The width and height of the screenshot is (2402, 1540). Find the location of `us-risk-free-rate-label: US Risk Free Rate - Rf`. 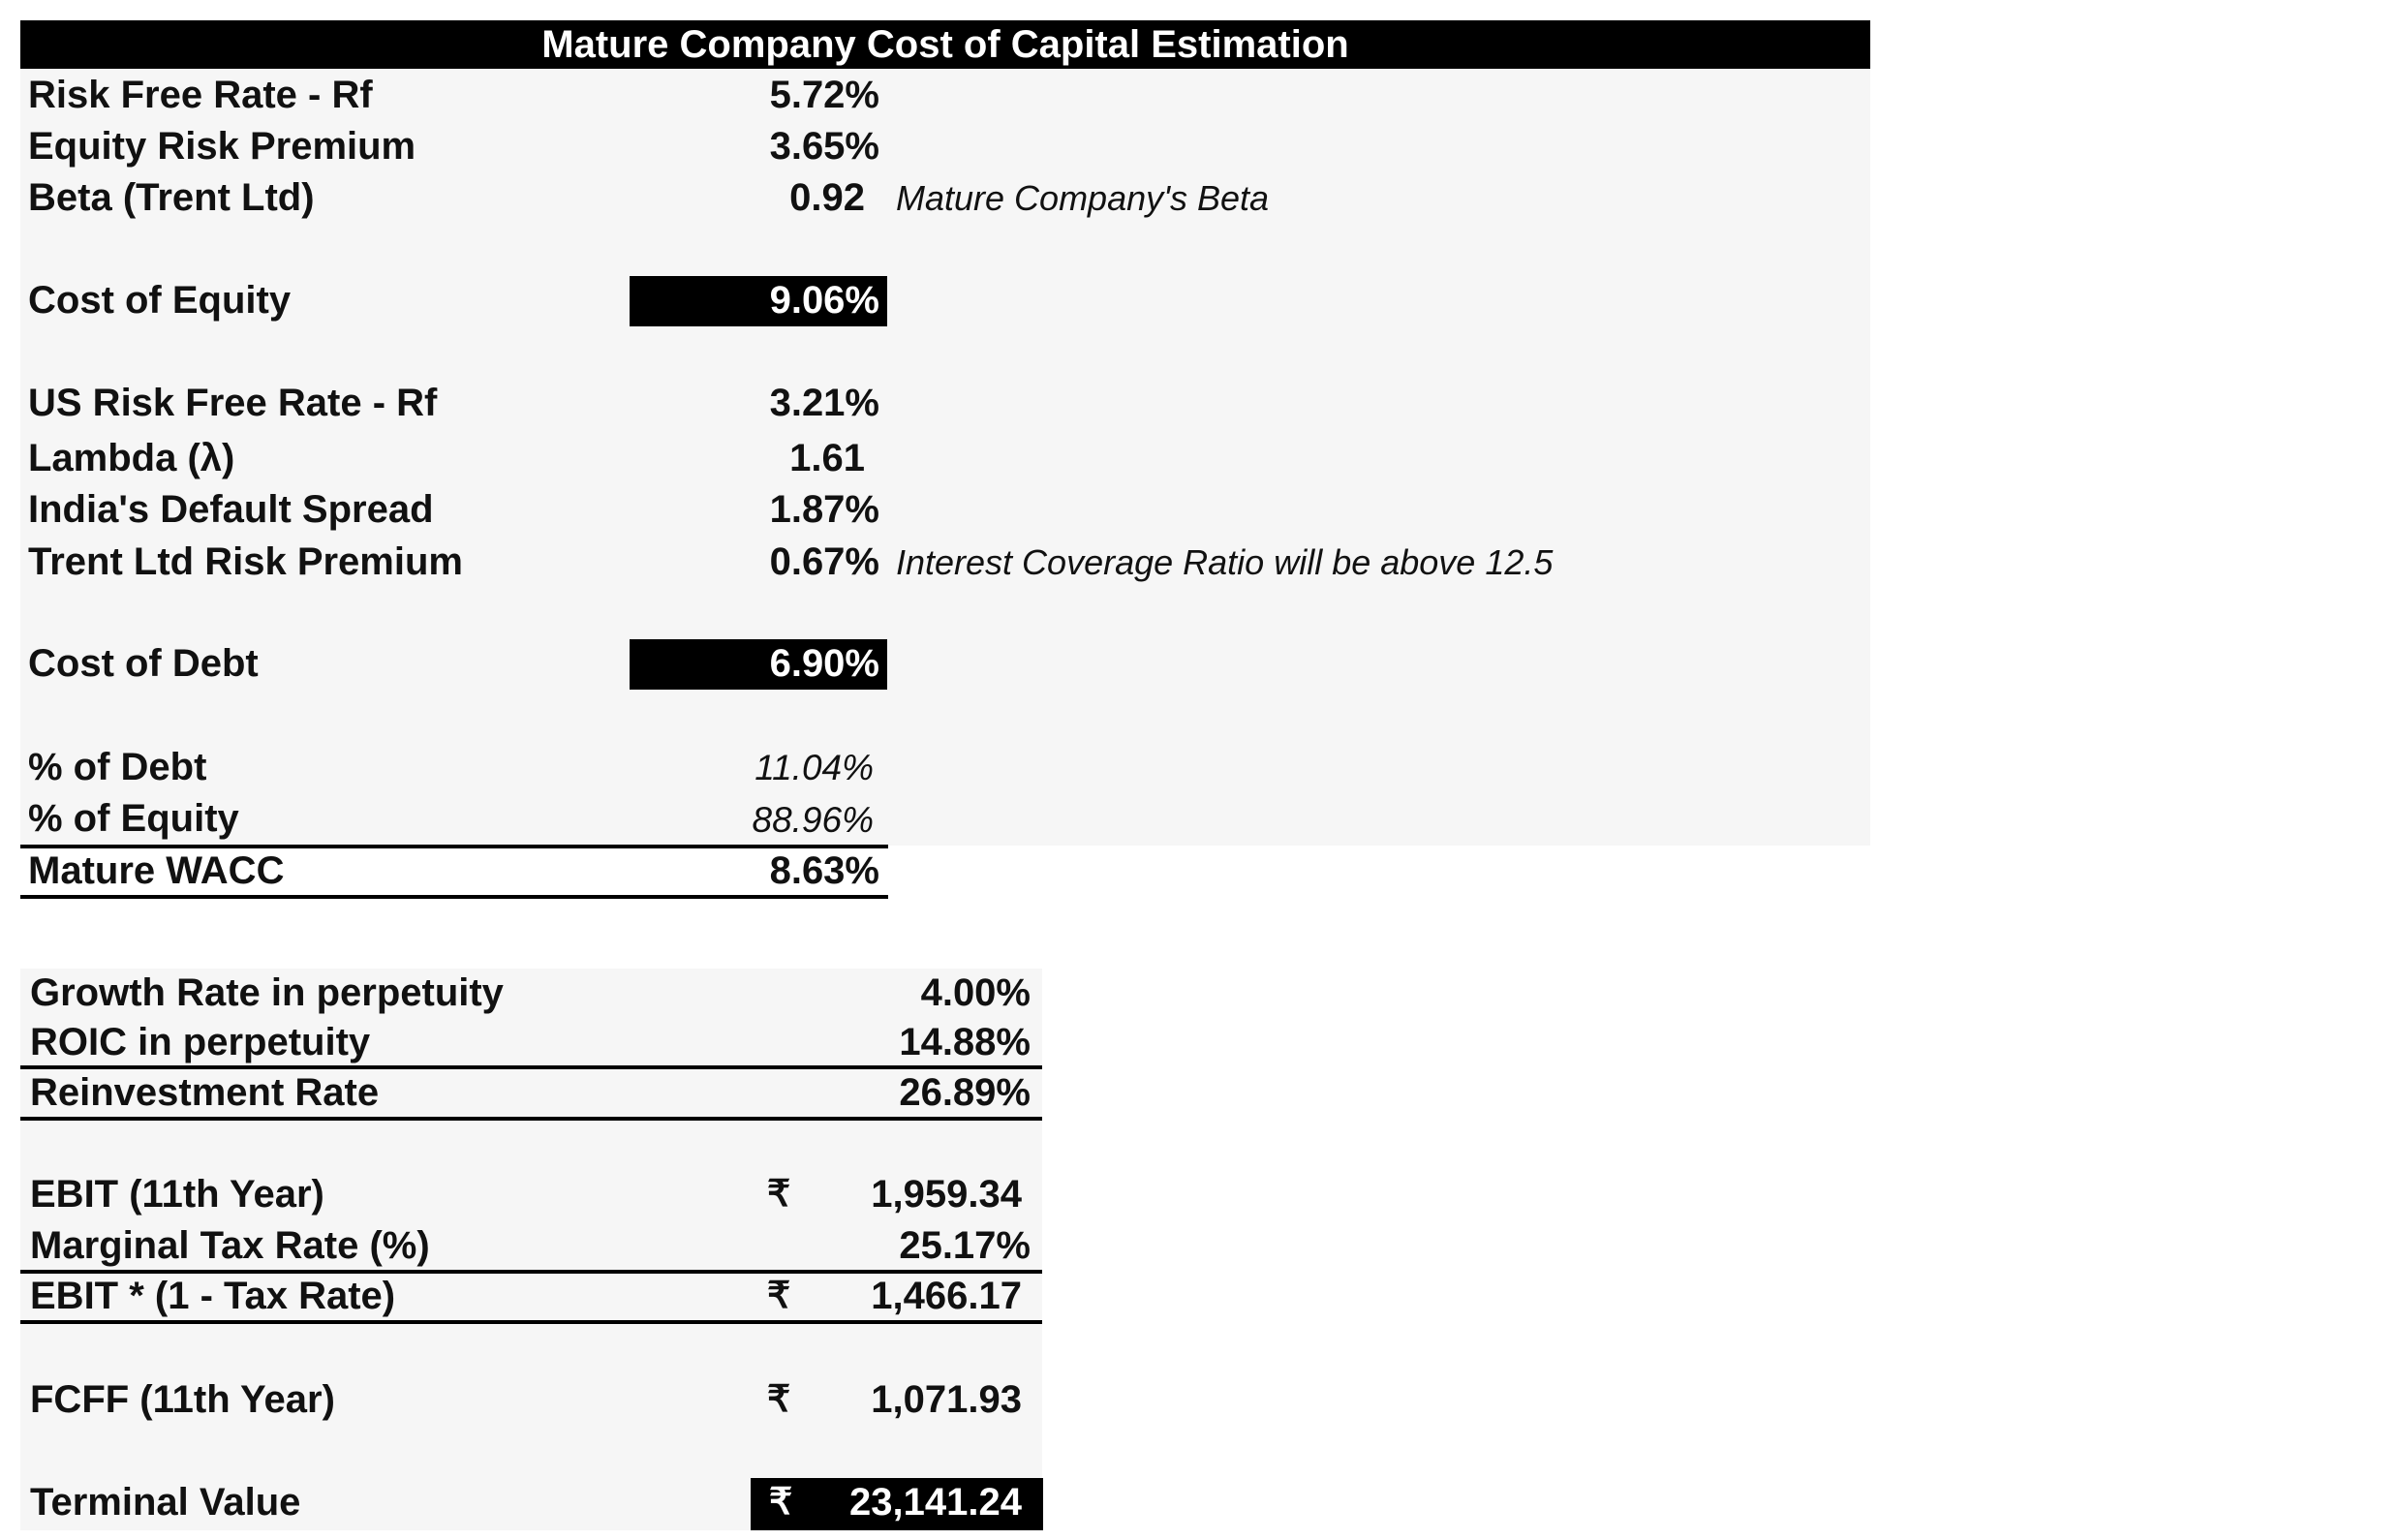

us-risk-free-rate-label: US Risk Free Rate - Rf is located at coordinates (233, 403).